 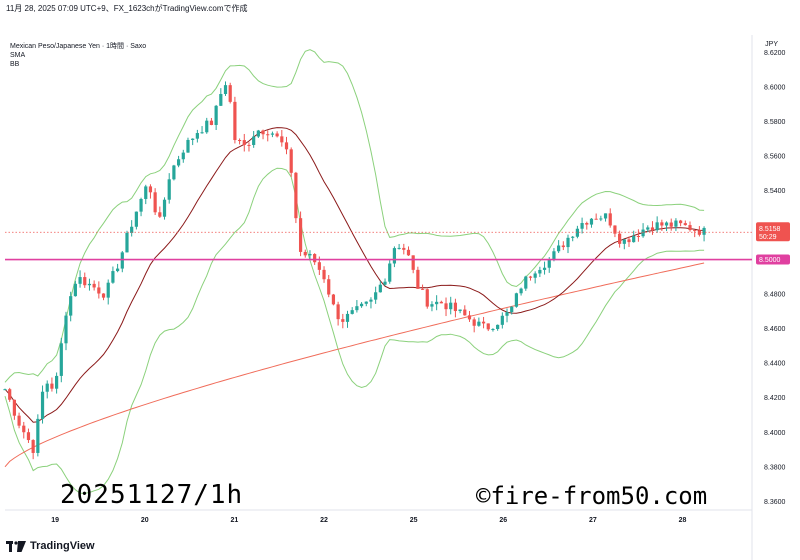 I want to click on tradingview-logo-icon, so click(x=16, y=546).